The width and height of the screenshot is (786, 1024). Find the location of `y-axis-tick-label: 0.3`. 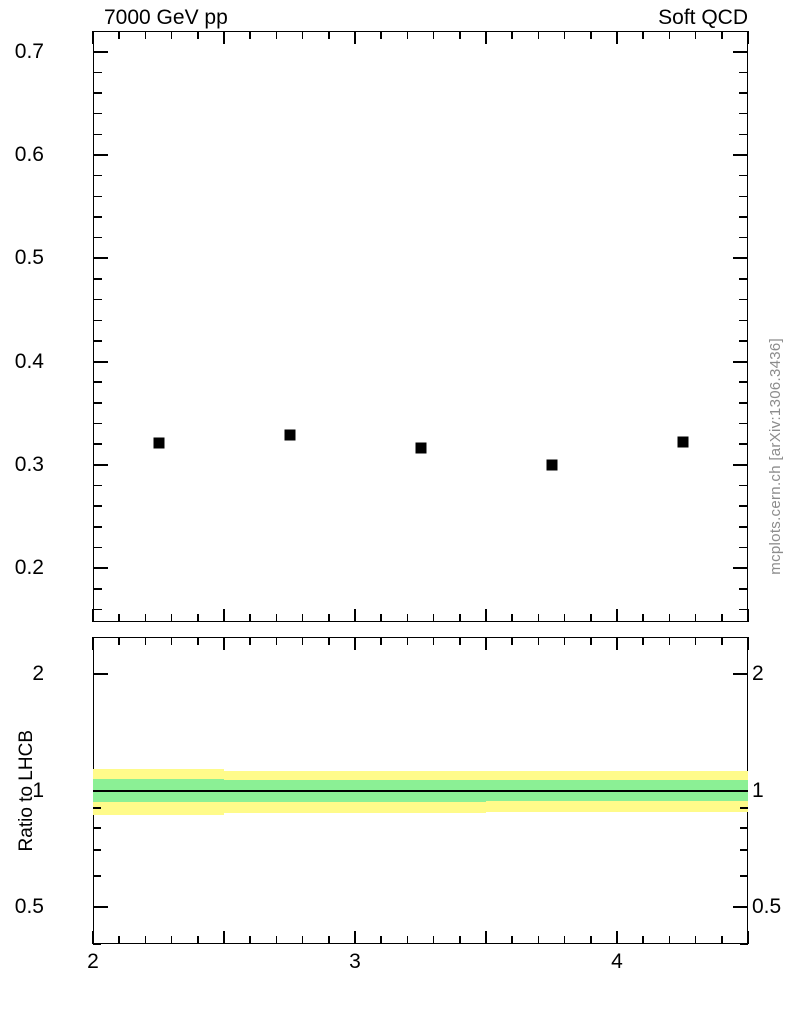

y-axis-tick-label: 0.3 is located at coordinates (29, 464).